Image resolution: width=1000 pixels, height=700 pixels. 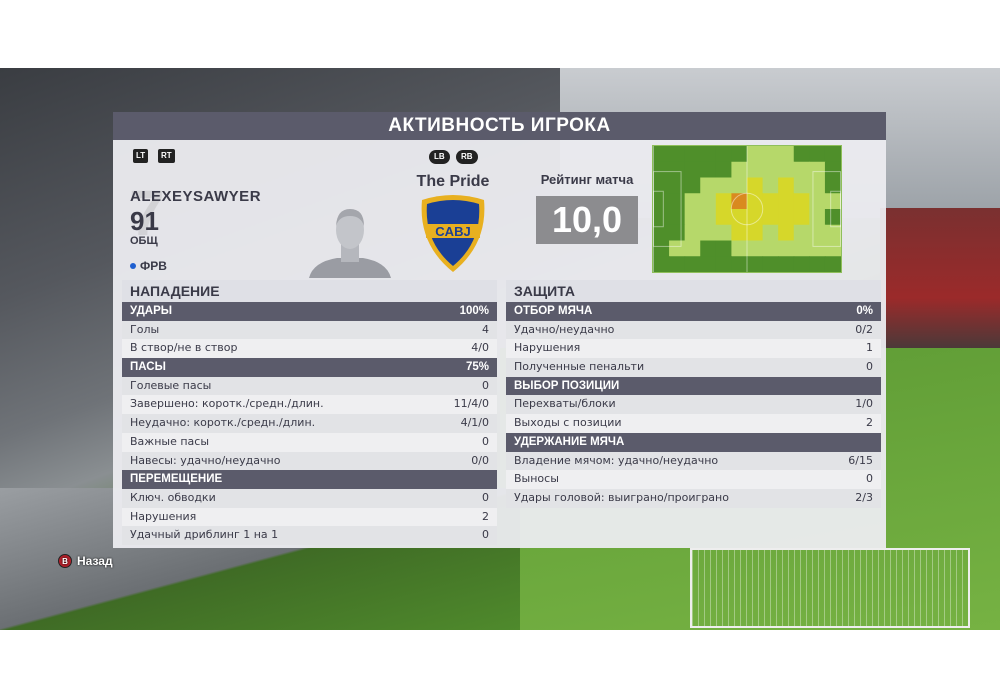 I want to click on stat-row: Важные пасы 0, so click(x=309, y=442).